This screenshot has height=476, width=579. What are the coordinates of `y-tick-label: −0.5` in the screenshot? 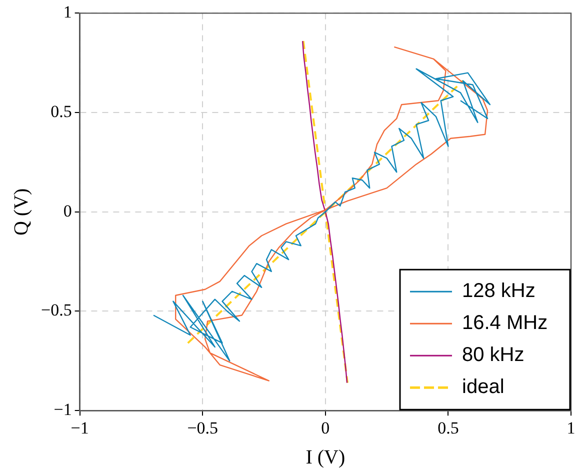 It's located at (56, 310).